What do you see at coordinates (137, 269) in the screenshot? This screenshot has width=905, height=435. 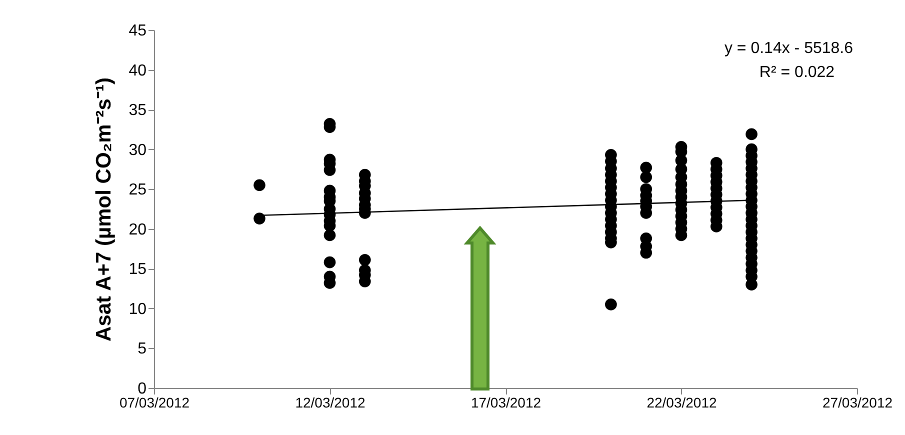 I see `y-tick-label: 15` at bounding box center [137, 269].